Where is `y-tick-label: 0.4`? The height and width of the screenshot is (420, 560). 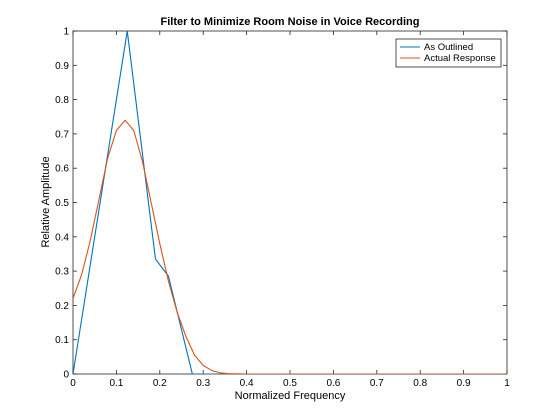
y-tick-label: 0.4 is located at coordinates (62, 237).